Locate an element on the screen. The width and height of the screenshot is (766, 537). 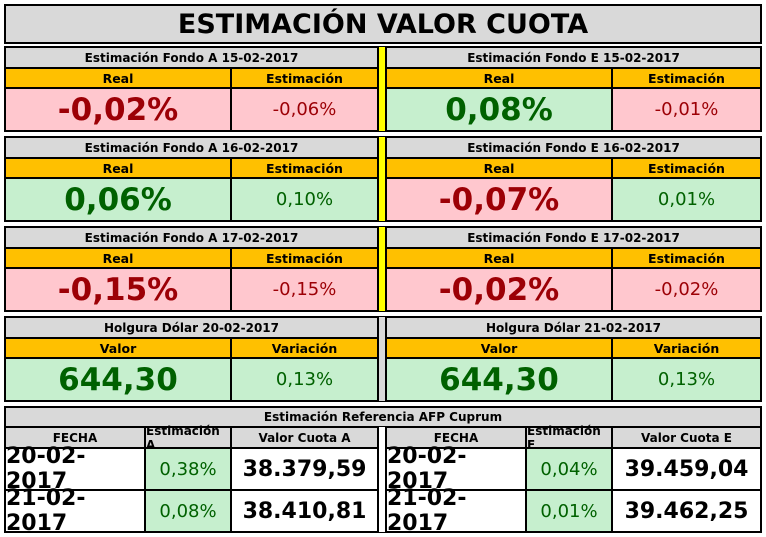
estimacion-value: -0,15% is located at coordinates (304, 289).